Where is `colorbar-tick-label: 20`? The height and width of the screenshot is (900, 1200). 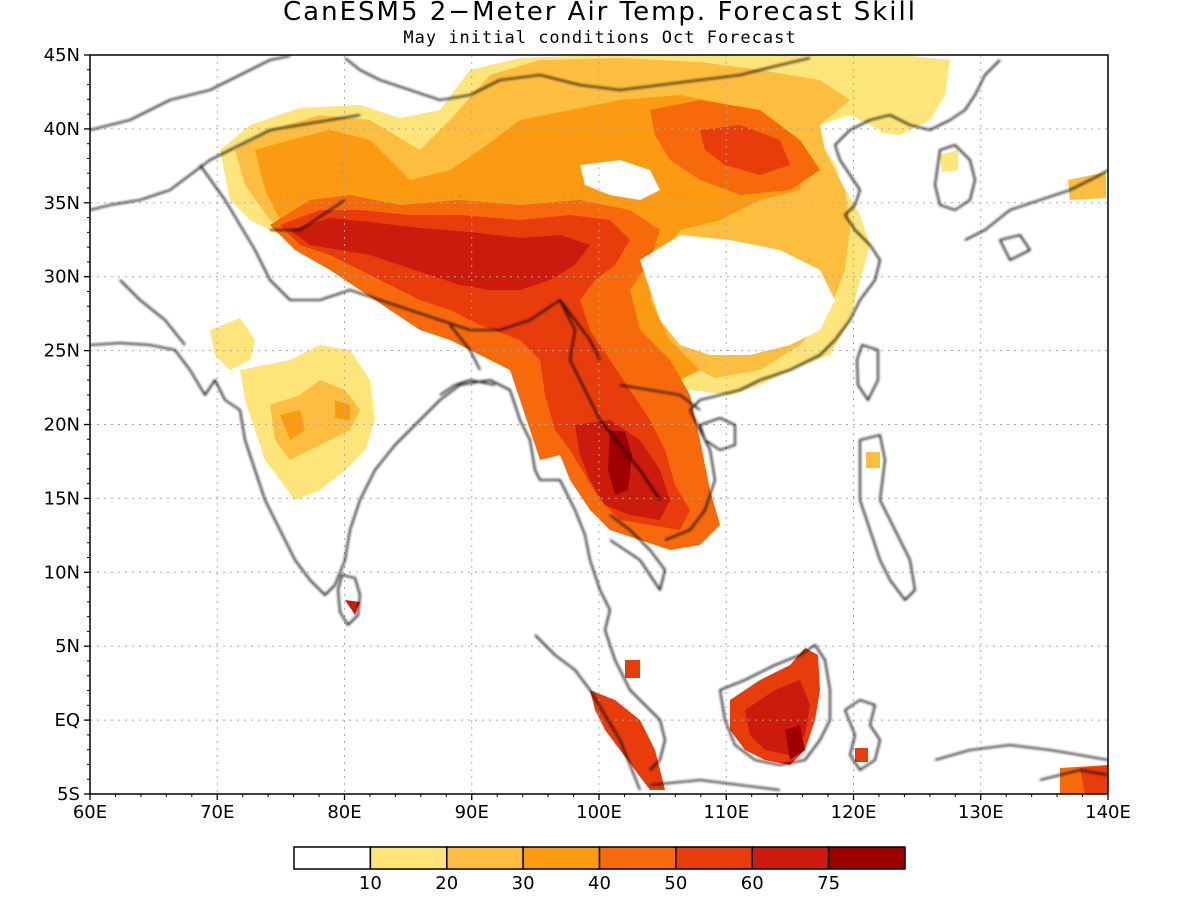 colorbar-tick-label: 20 is located at coordinates (446, 883).